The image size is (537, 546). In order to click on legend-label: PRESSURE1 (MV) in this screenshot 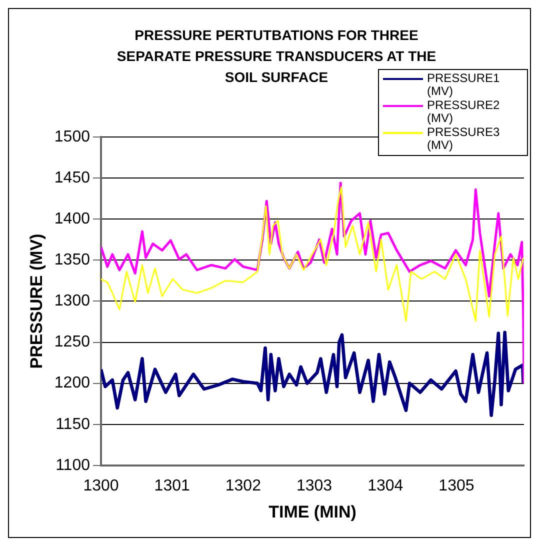, I will do `click(464, 84)`.